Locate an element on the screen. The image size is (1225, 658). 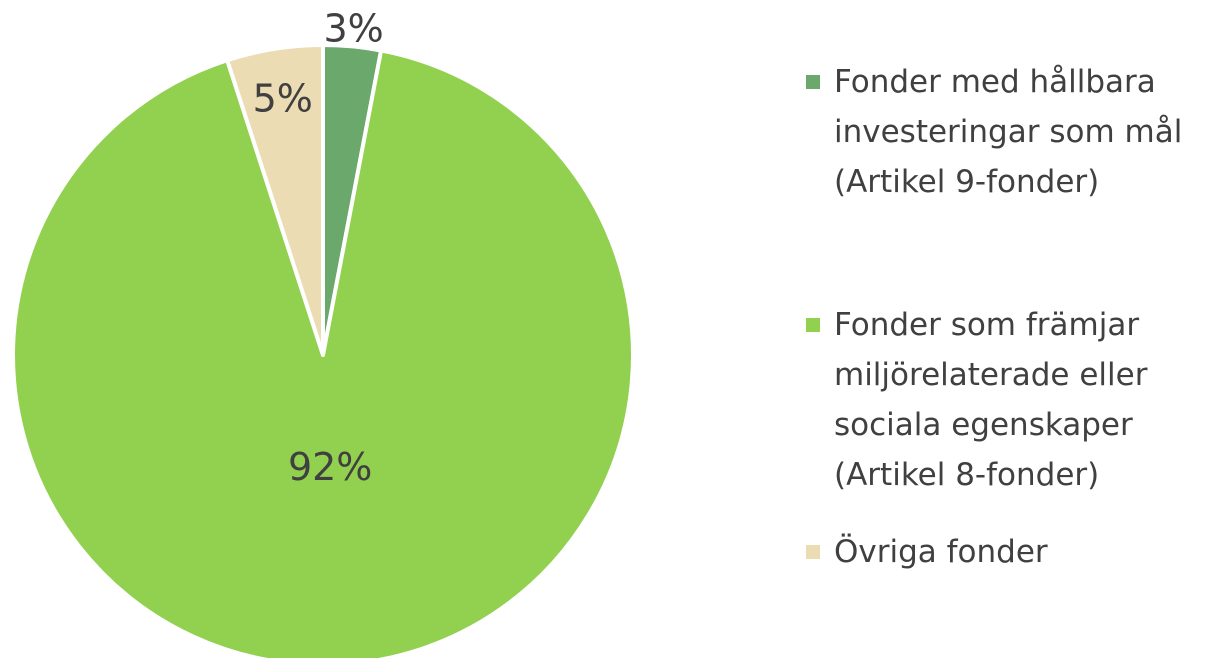
data-label: 5% is located at coordinates (283, 98).